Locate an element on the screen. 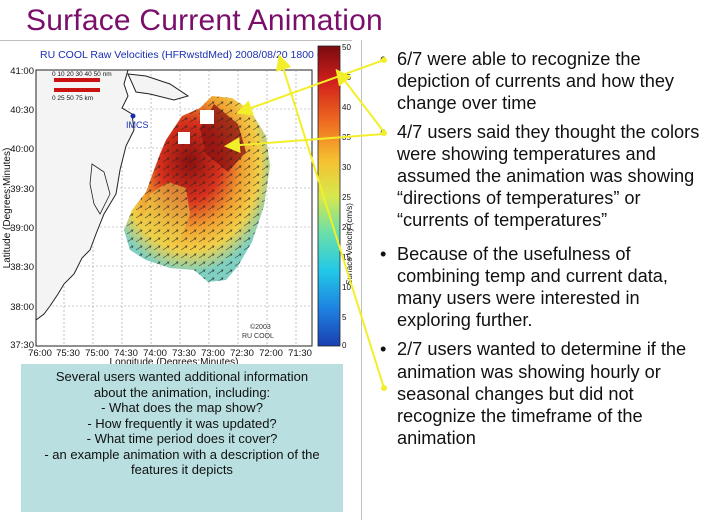 The image size is (705, 520). colorbar-tick: 30 is located at coordinates (346, 167).